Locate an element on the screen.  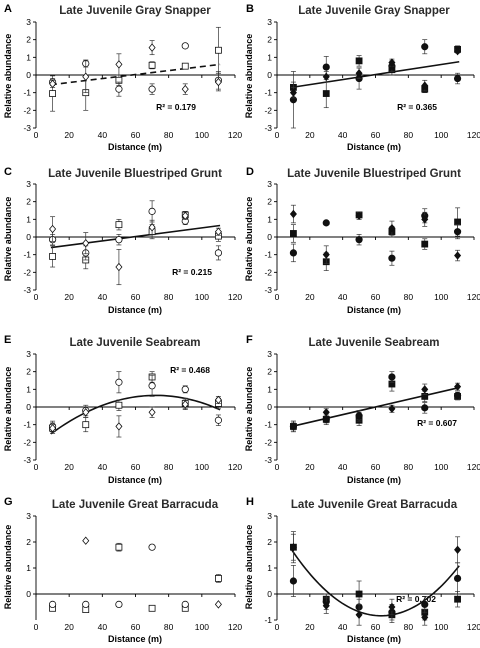
panel-letter: C is located at coordinates (8, 172).